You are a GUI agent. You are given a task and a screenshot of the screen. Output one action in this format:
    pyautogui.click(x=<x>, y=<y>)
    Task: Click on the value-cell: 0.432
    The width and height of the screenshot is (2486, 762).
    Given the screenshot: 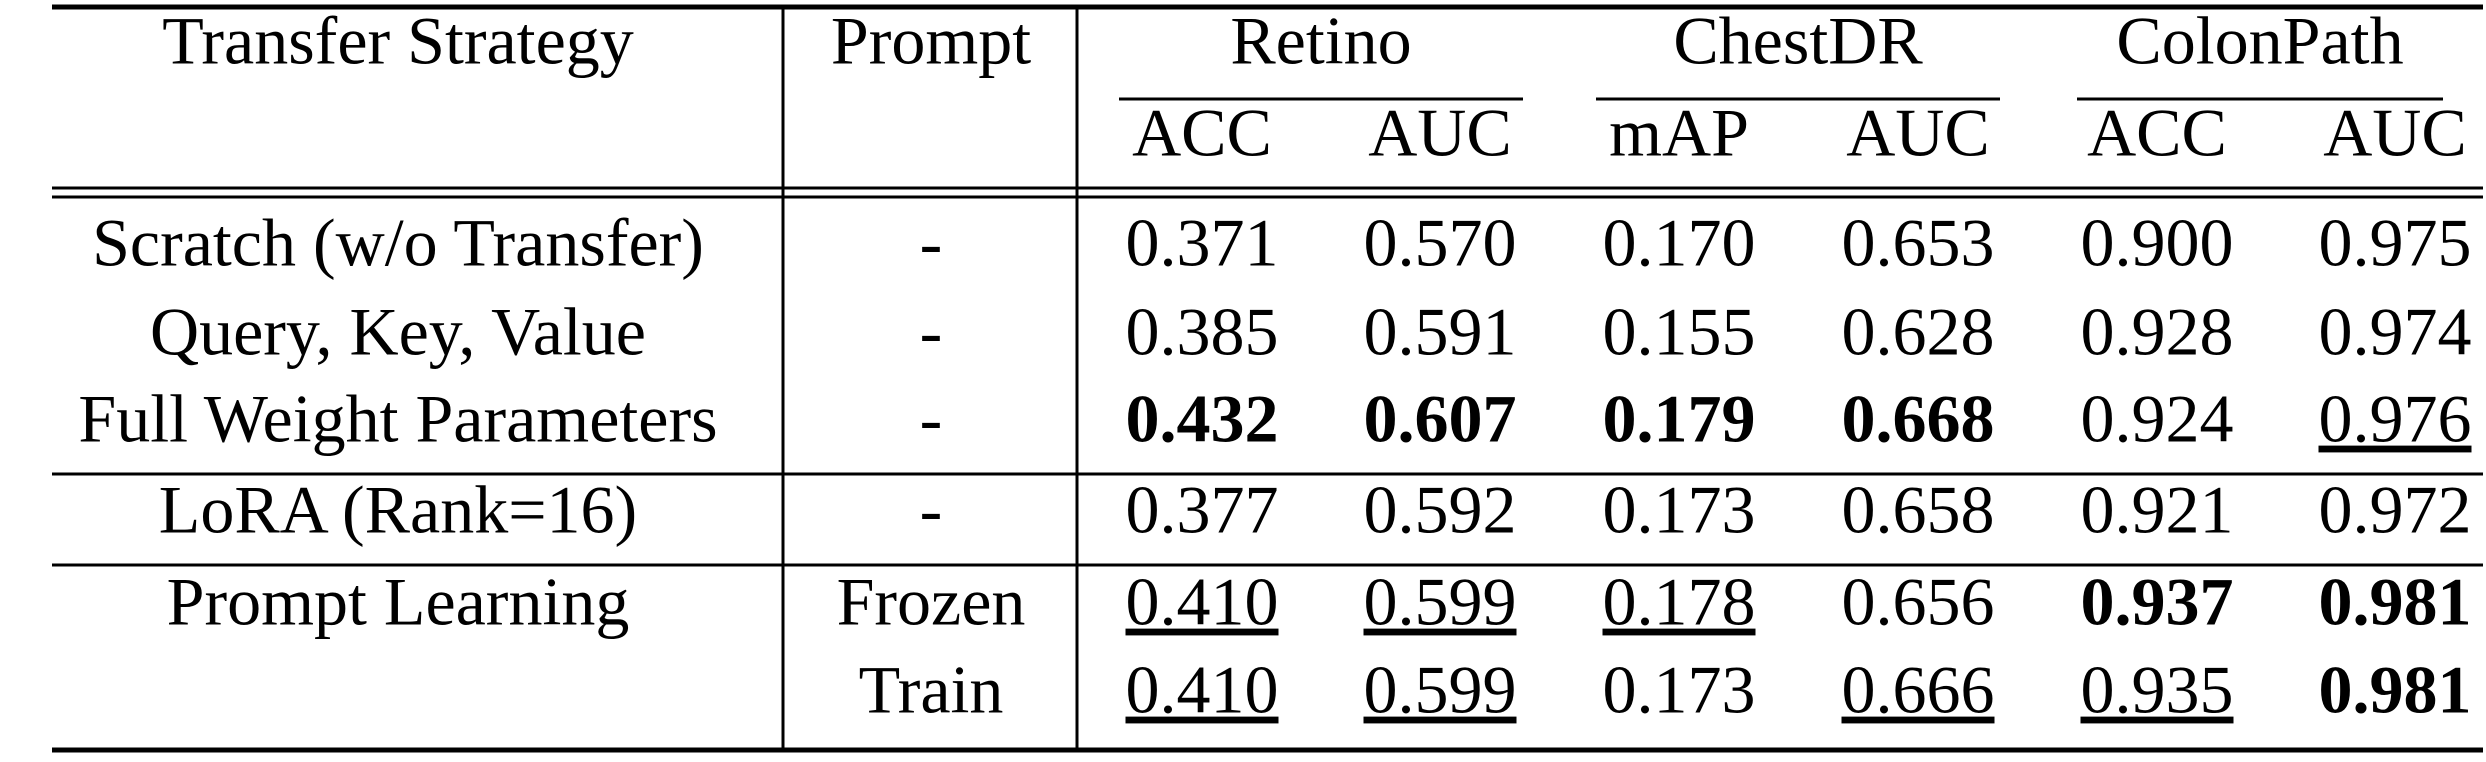 What is the action you would take?
    pyautogui.click(x=1202, y=419)
    